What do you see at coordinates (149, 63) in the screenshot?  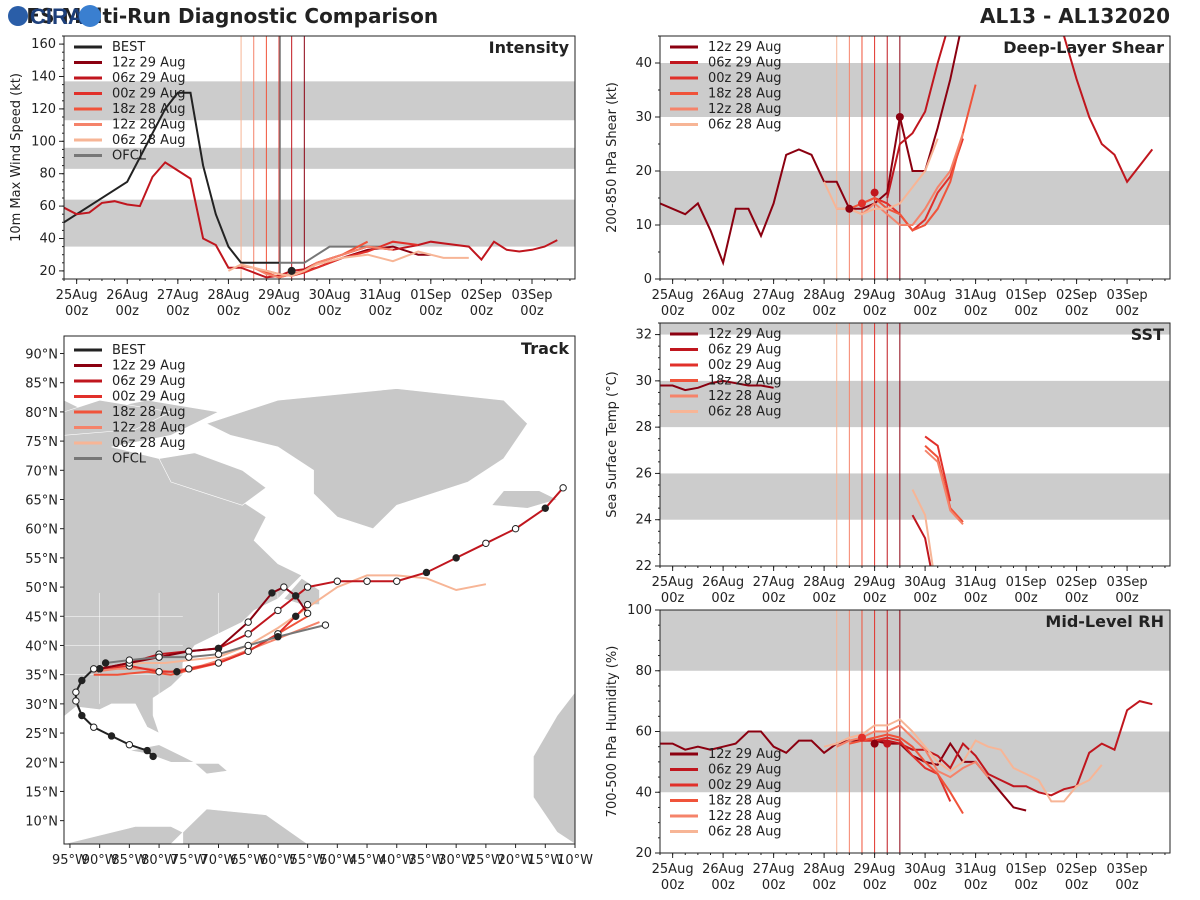 I see `intensity-legend-label: 12z 29 Aug` at bounding box center [149, 63].